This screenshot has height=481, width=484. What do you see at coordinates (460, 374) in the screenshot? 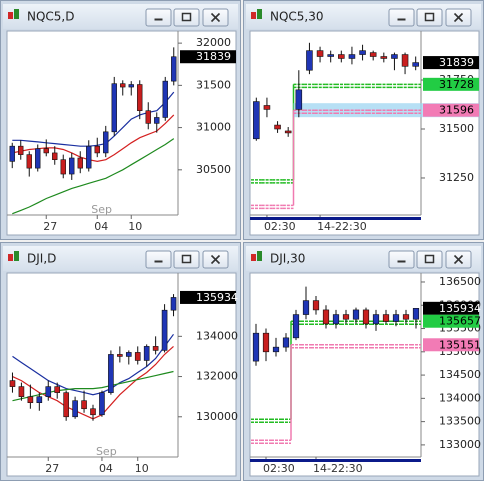
I see `y-tick-label: 134500` at bounding box center [460, 374].